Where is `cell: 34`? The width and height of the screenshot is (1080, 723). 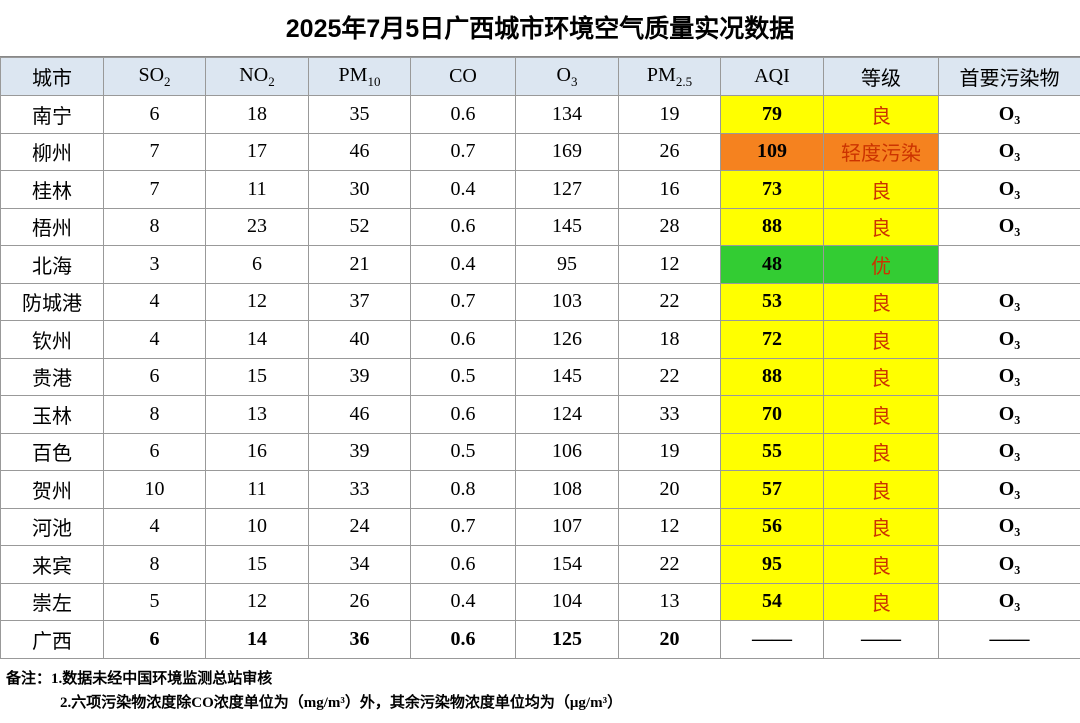 cell: 34 is located at coordinates (359, 564).